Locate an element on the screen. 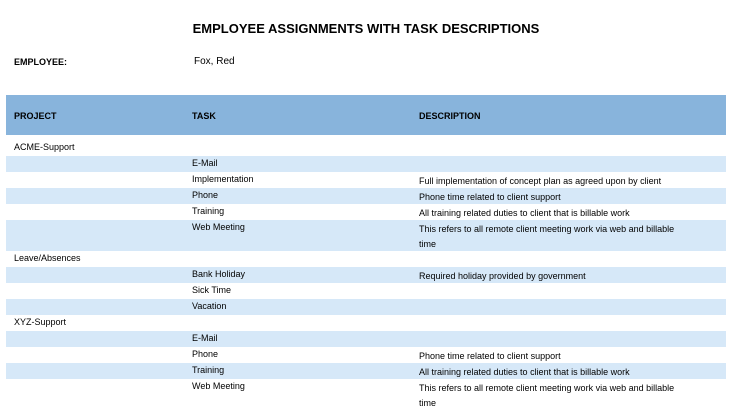  project-cell: Leave/Absences is located at coordinates (47, 258).